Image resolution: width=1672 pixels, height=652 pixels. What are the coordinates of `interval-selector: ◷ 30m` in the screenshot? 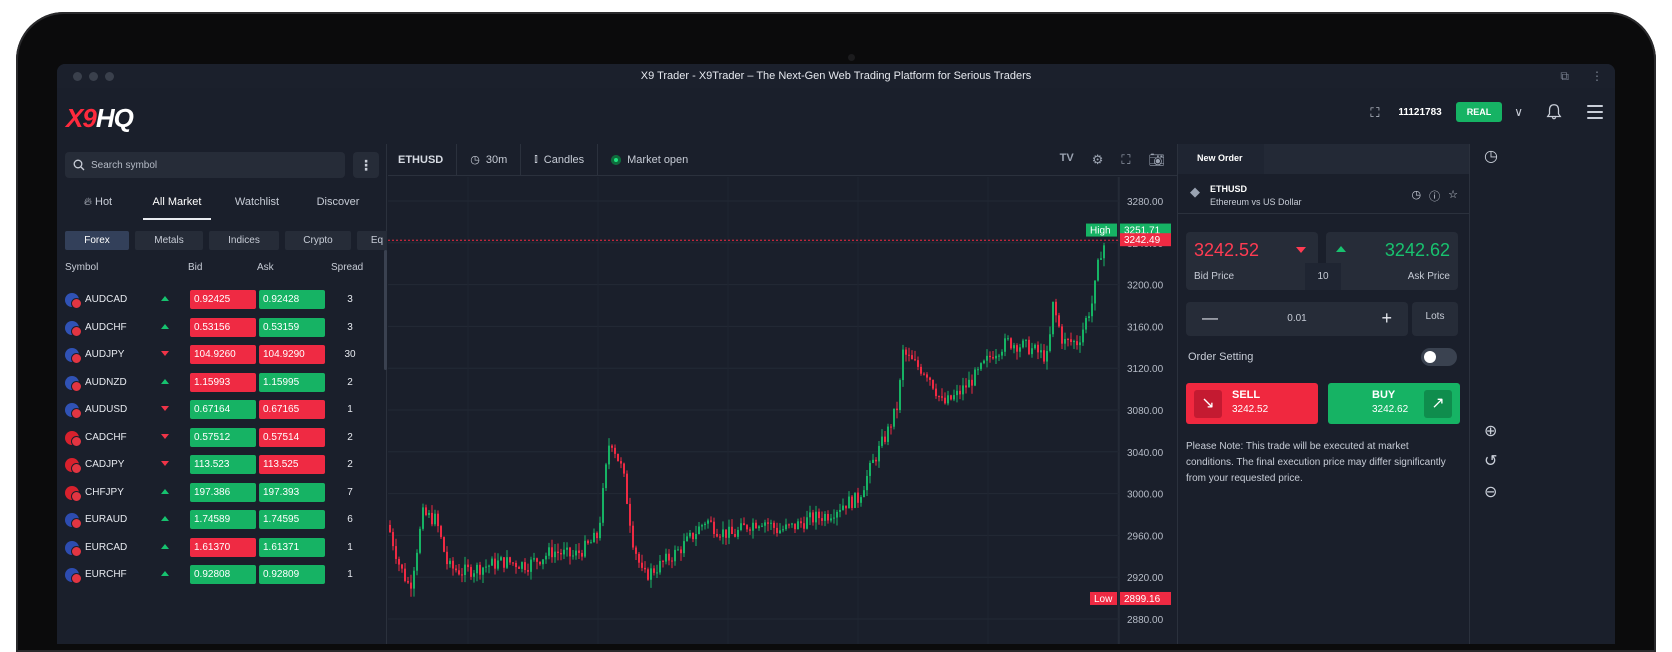 It's located at (489, 159).